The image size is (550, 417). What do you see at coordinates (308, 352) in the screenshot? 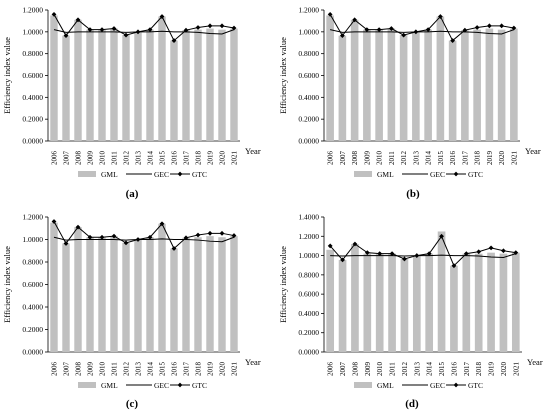
I see `y-tick-label: 0.0000` at bounding box center [308, 352].